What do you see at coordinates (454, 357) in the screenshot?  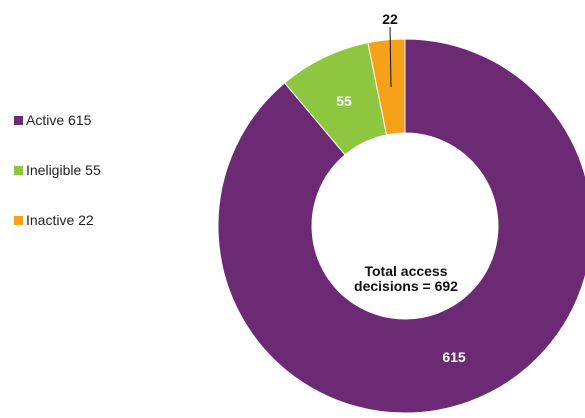 I see `data-label-active: 615` at bounding box center [454, 357].